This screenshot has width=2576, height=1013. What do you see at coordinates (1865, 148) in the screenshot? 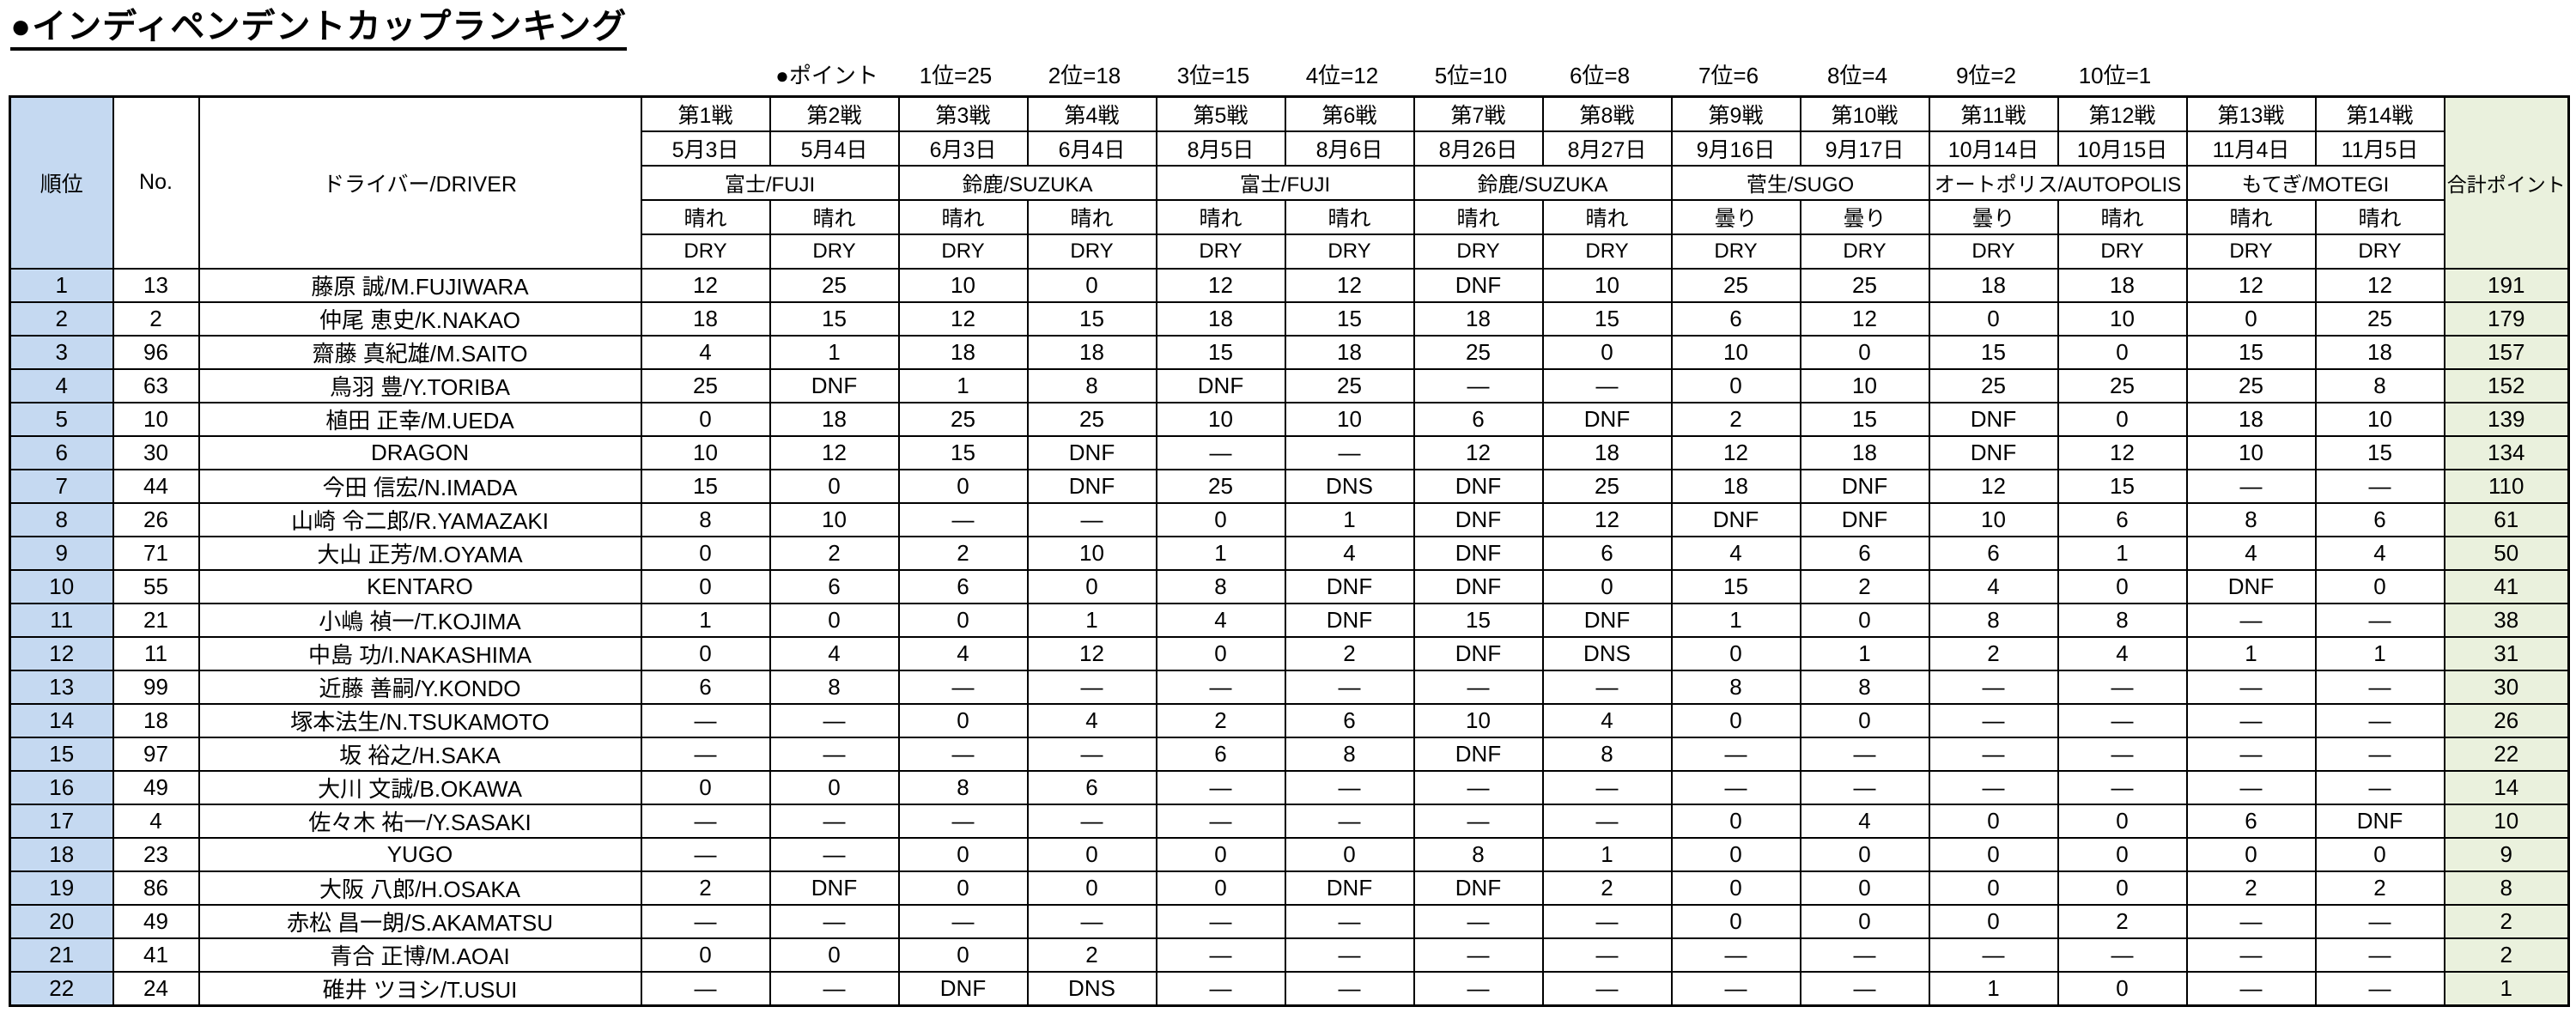
I see `round-date-cell: 9月17日` at bounding box center [1865, 148].